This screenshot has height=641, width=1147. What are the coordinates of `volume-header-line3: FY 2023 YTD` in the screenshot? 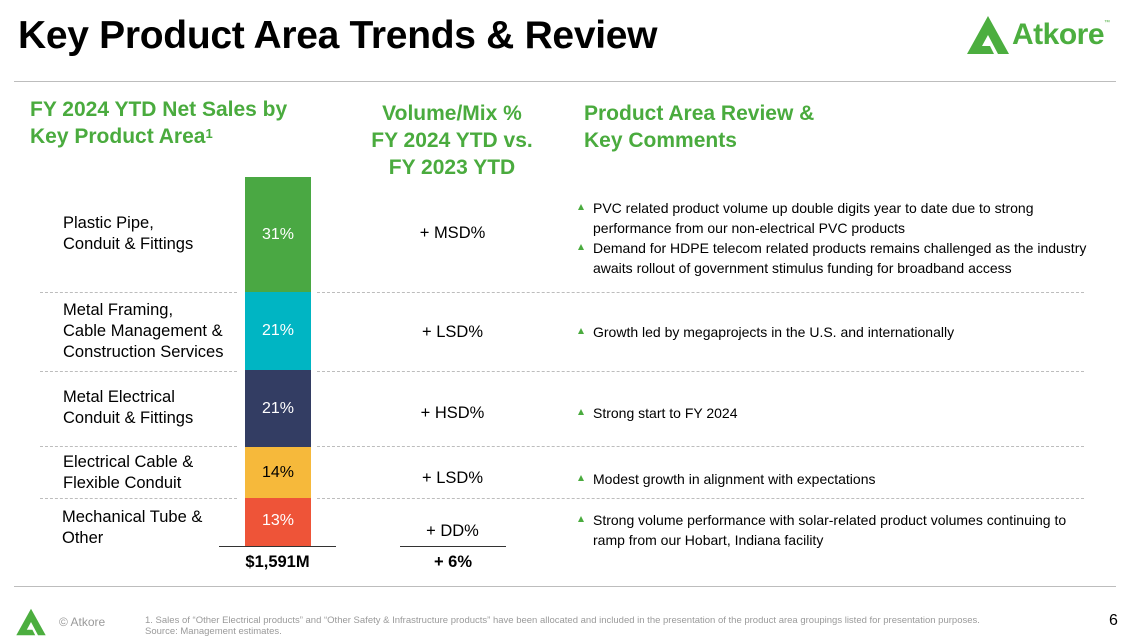 It's located at (452, 167).